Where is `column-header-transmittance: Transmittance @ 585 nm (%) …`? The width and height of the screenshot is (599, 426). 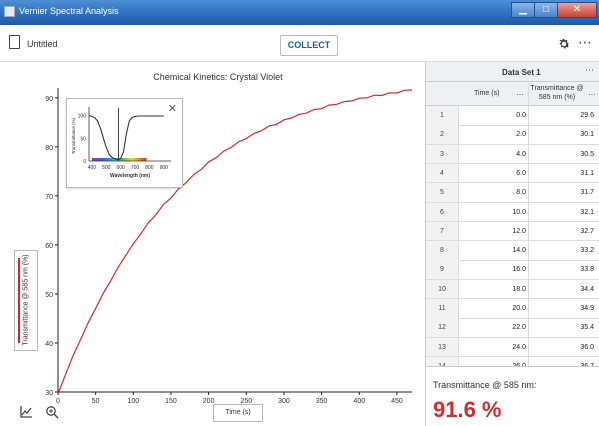 column-header-transmittance: Transmittance @ 585 nm (%) … is located at coordinates (564, 94).